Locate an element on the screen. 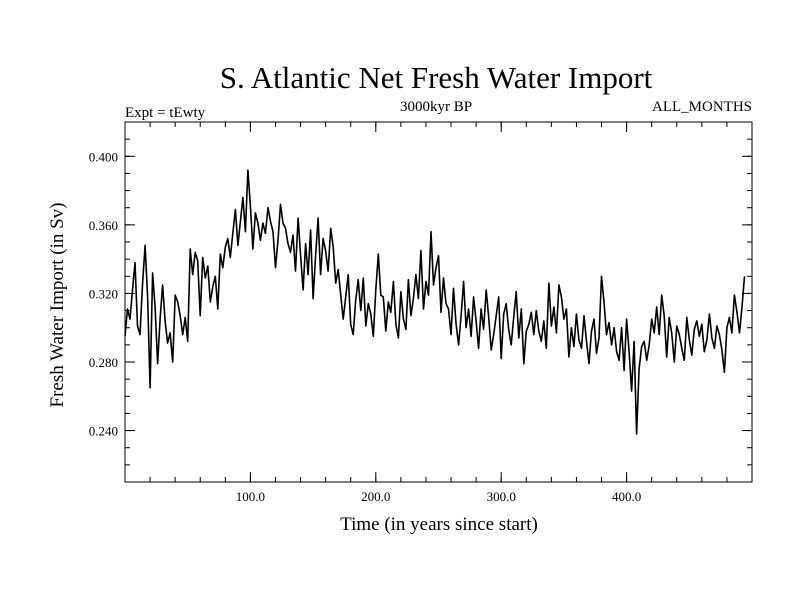 Image resolution: width=800 pixels, height=600 pixels. y-tick-label: 0.400 is located at coordinates (103, 156).